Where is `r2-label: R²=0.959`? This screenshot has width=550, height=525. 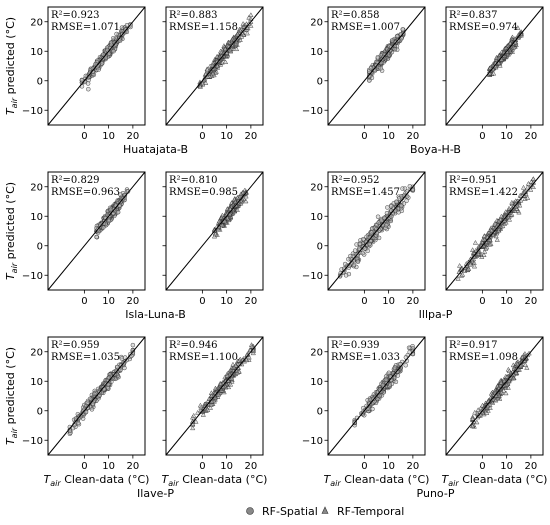
r2-label: R²=0.959 is located at coordinates (75, 345).